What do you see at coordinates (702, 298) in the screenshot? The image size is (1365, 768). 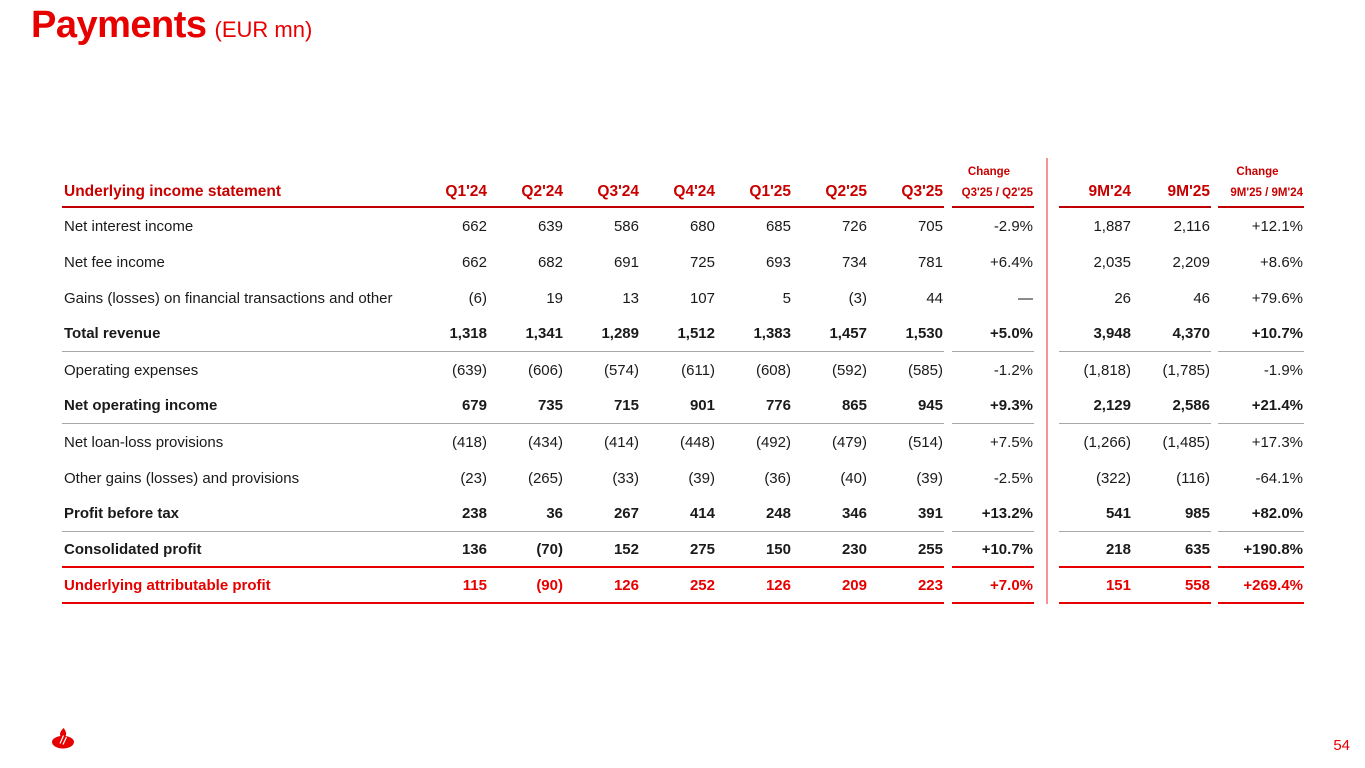 I see `row-value: 107` at bounding box center [702, 298].